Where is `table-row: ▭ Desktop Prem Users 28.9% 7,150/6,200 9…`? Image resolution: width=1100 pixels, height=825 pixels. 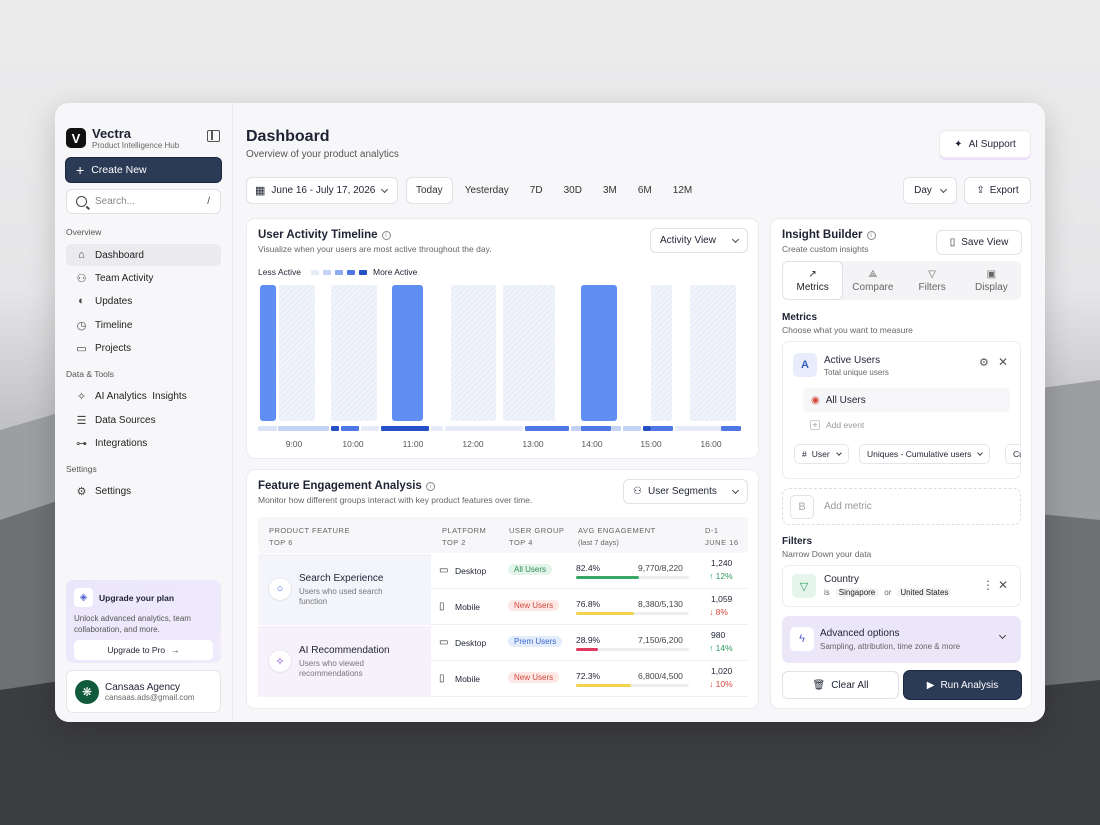 table-row: ▭ Desktop Prem Users 28.9% 7,150/6,200 9… is located at coordinates (589, 643).